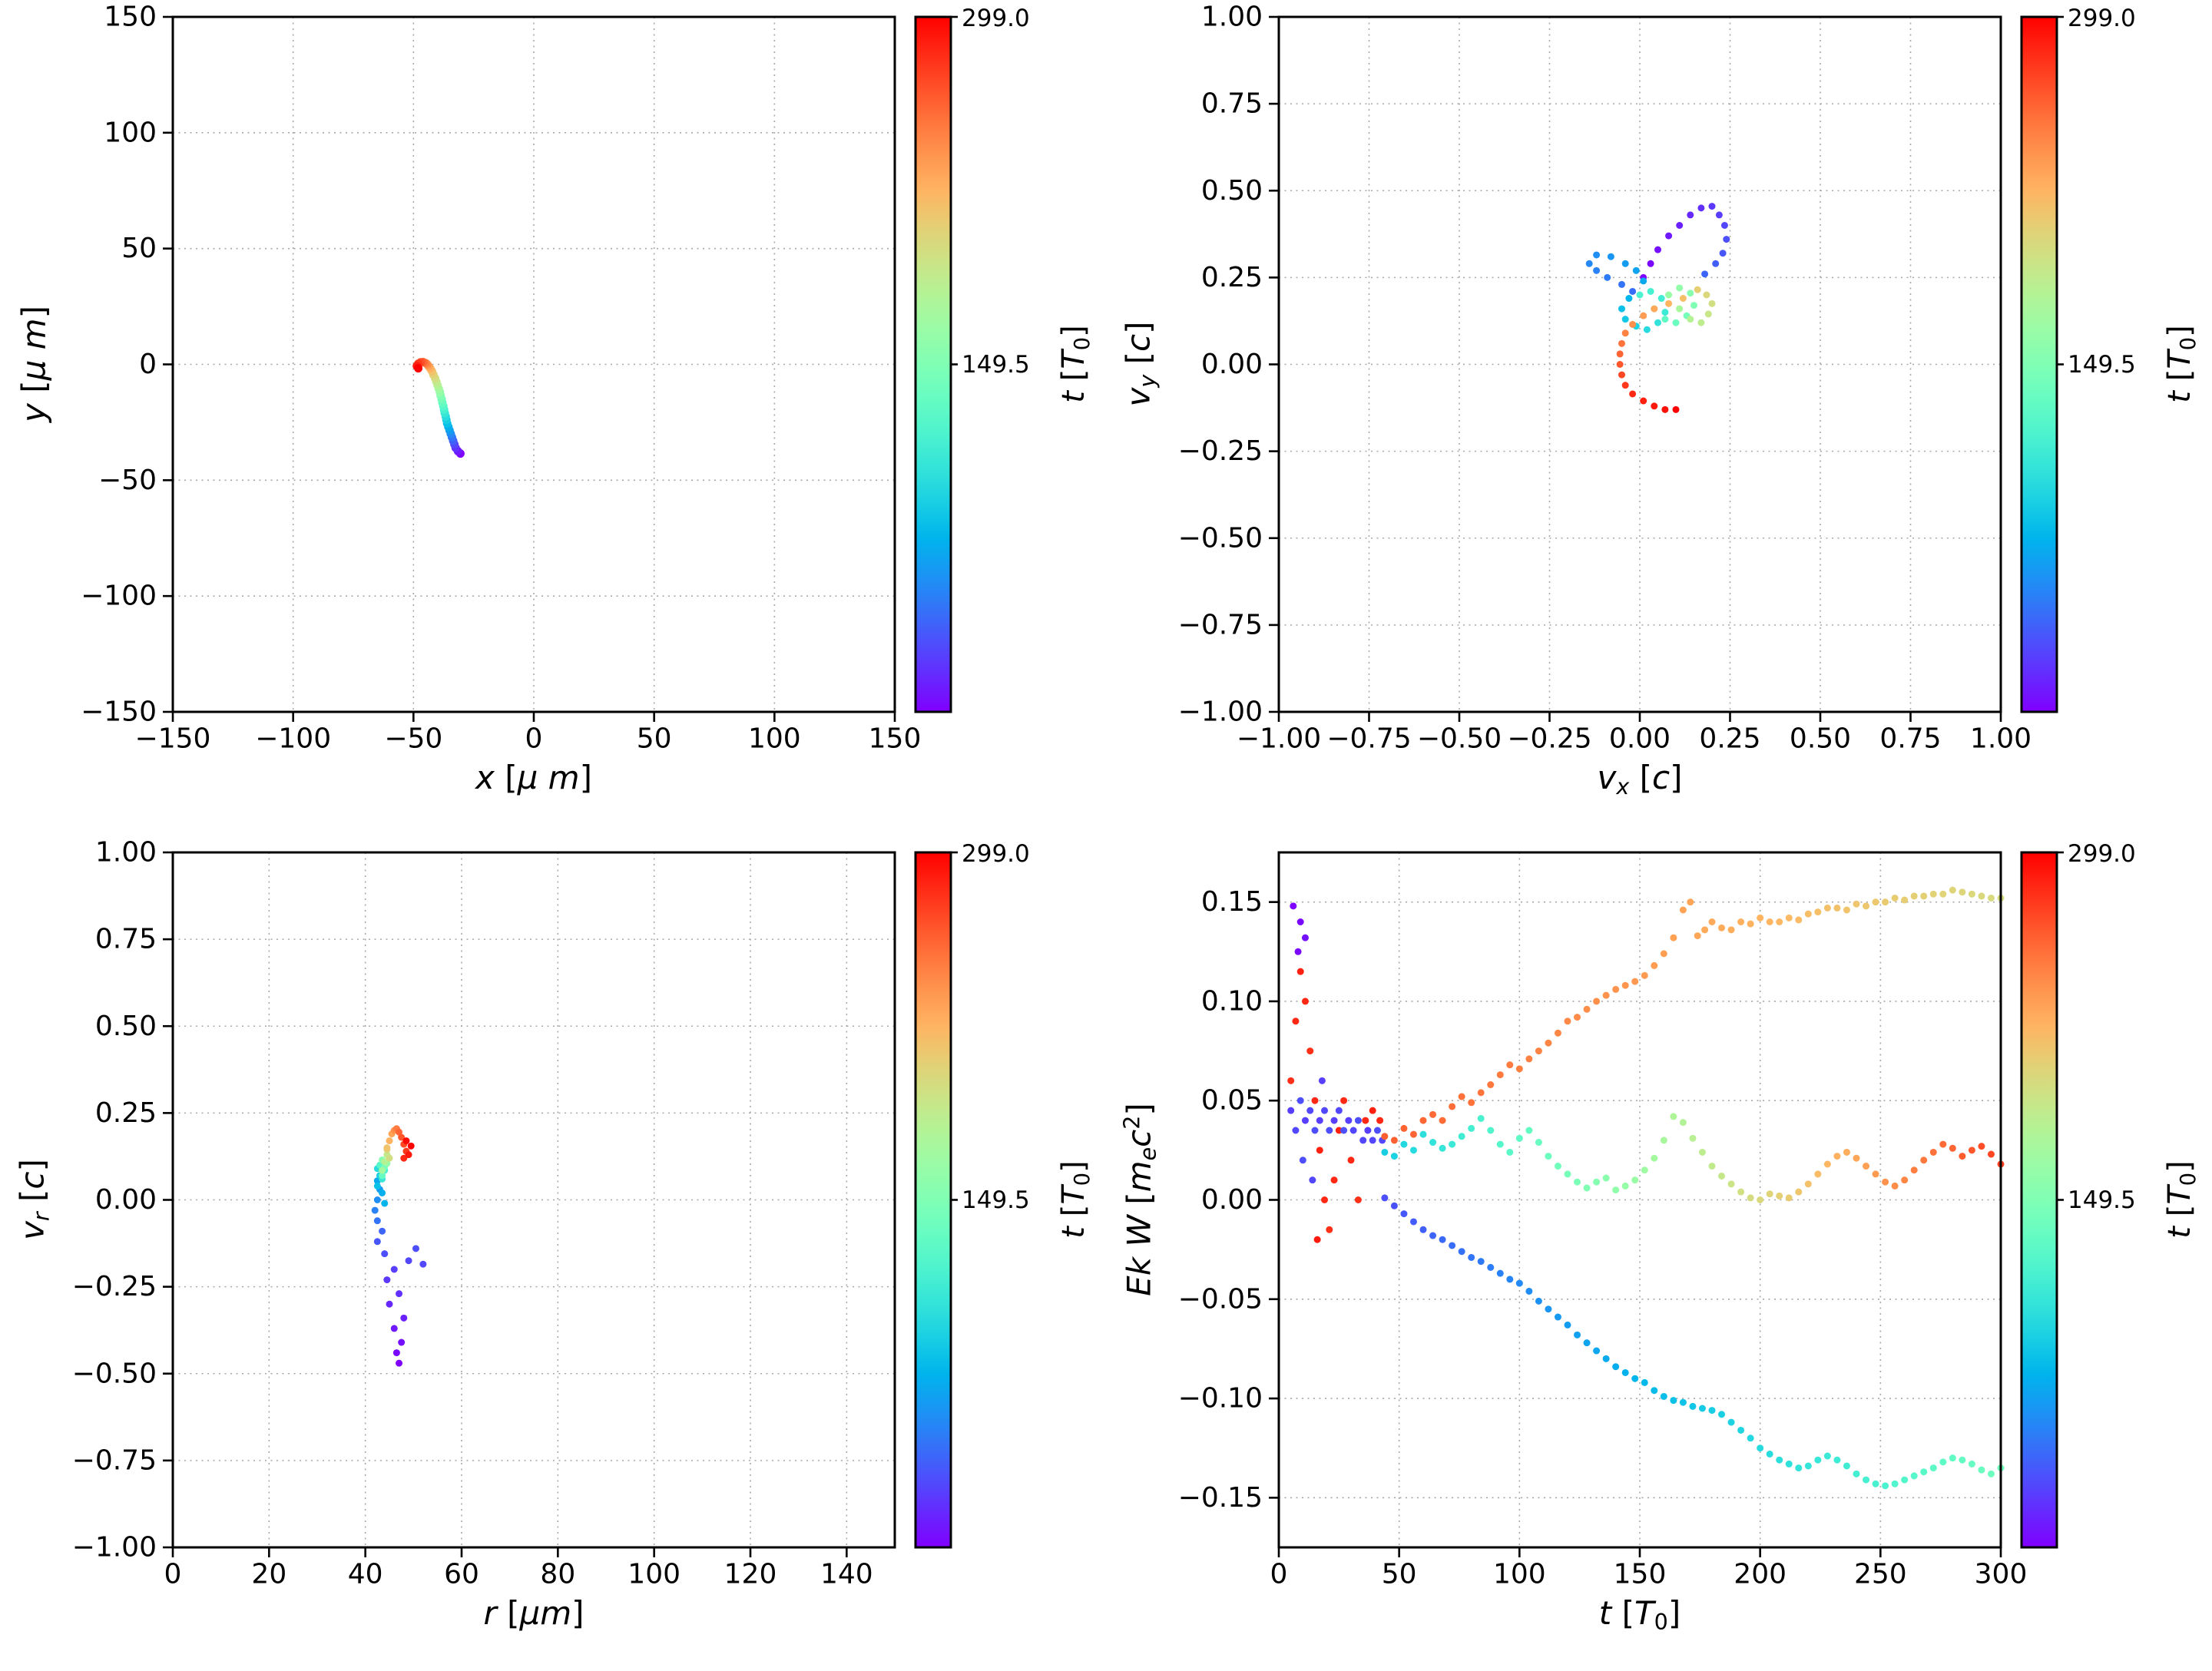 This screenshot has height=1671, width=2212. What do you see at coordinates (533, 777) in the screenshot?
I see `xy-xlabel: x [μ m]` at bounding box center [533, 777].